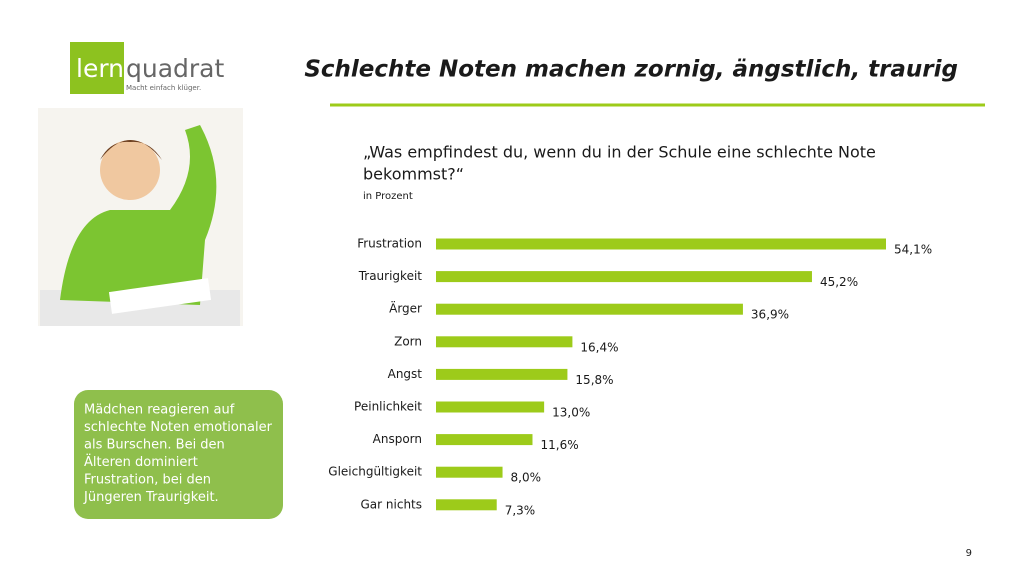  Describe the element at coordinates (770, 315) in the screenshot. I see `value-label: 36,9%` at that location.